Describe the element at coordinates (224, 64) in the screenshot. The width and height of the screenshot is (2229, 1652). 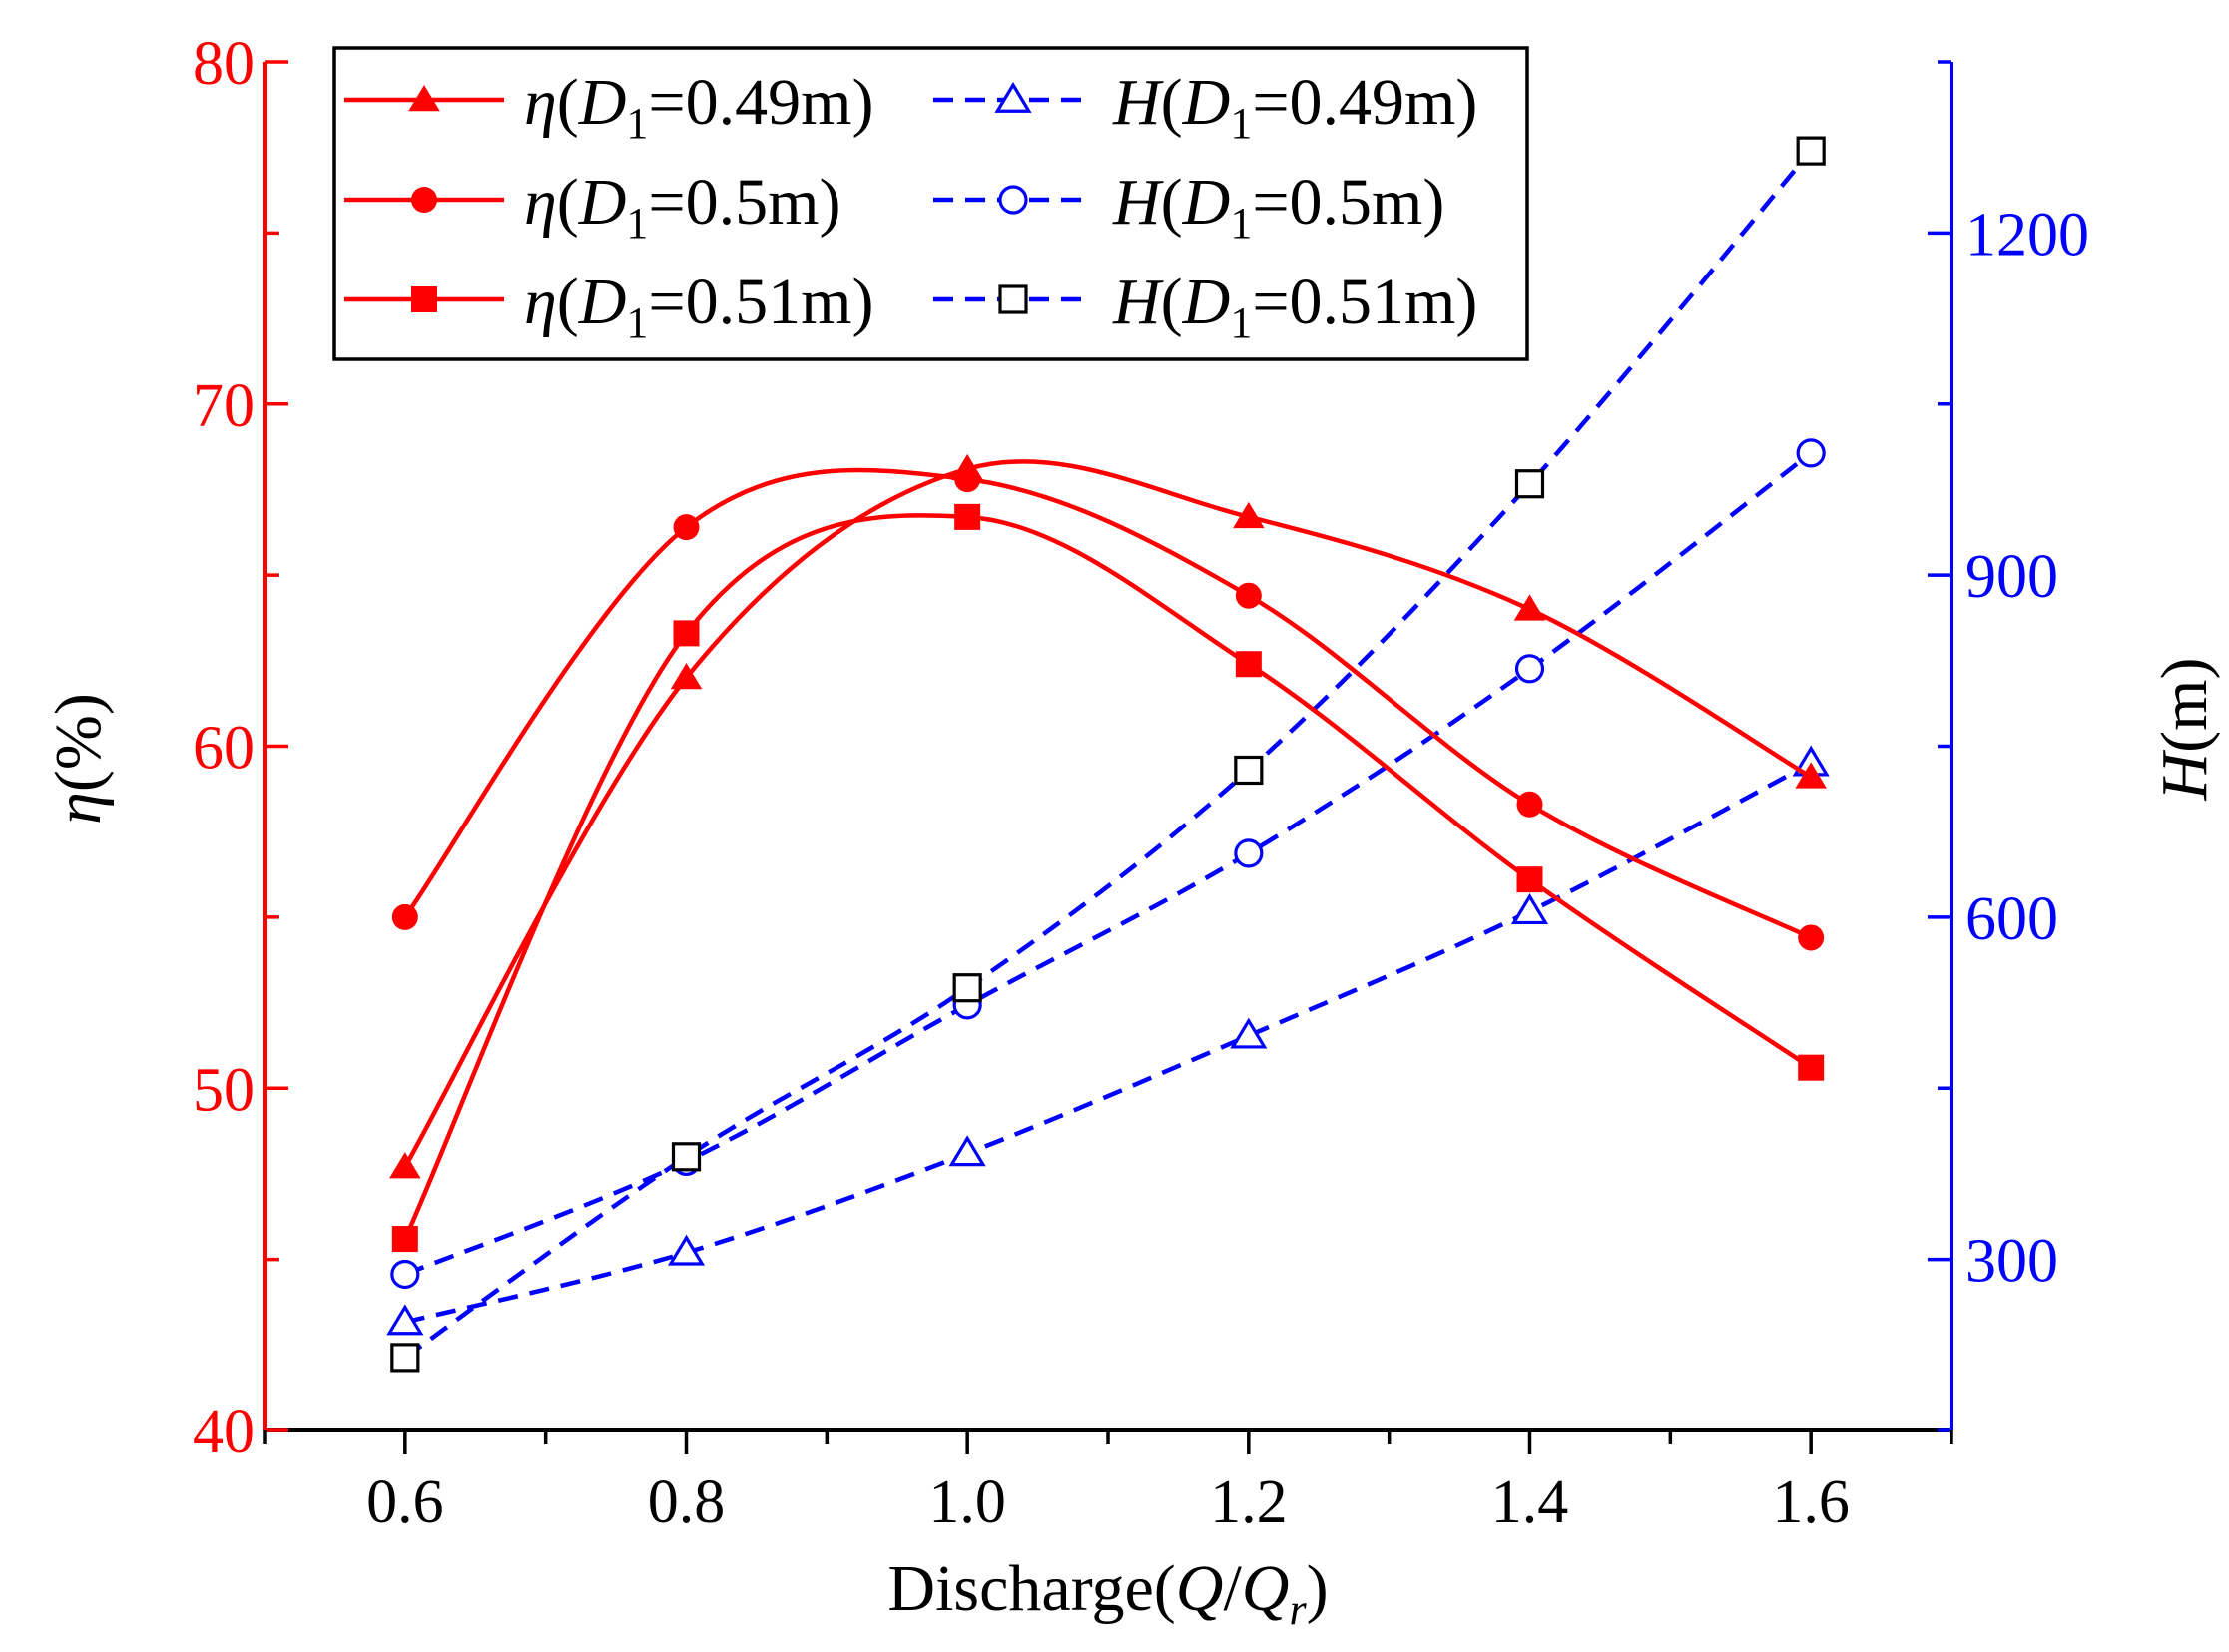
I see `left-tick-label: 80` at that location.